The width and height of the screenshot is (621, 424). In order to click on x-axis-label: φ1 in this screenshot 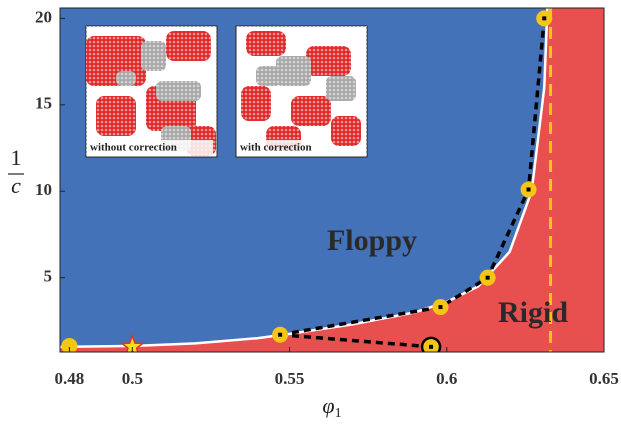, I will do `click(331, 407)`.